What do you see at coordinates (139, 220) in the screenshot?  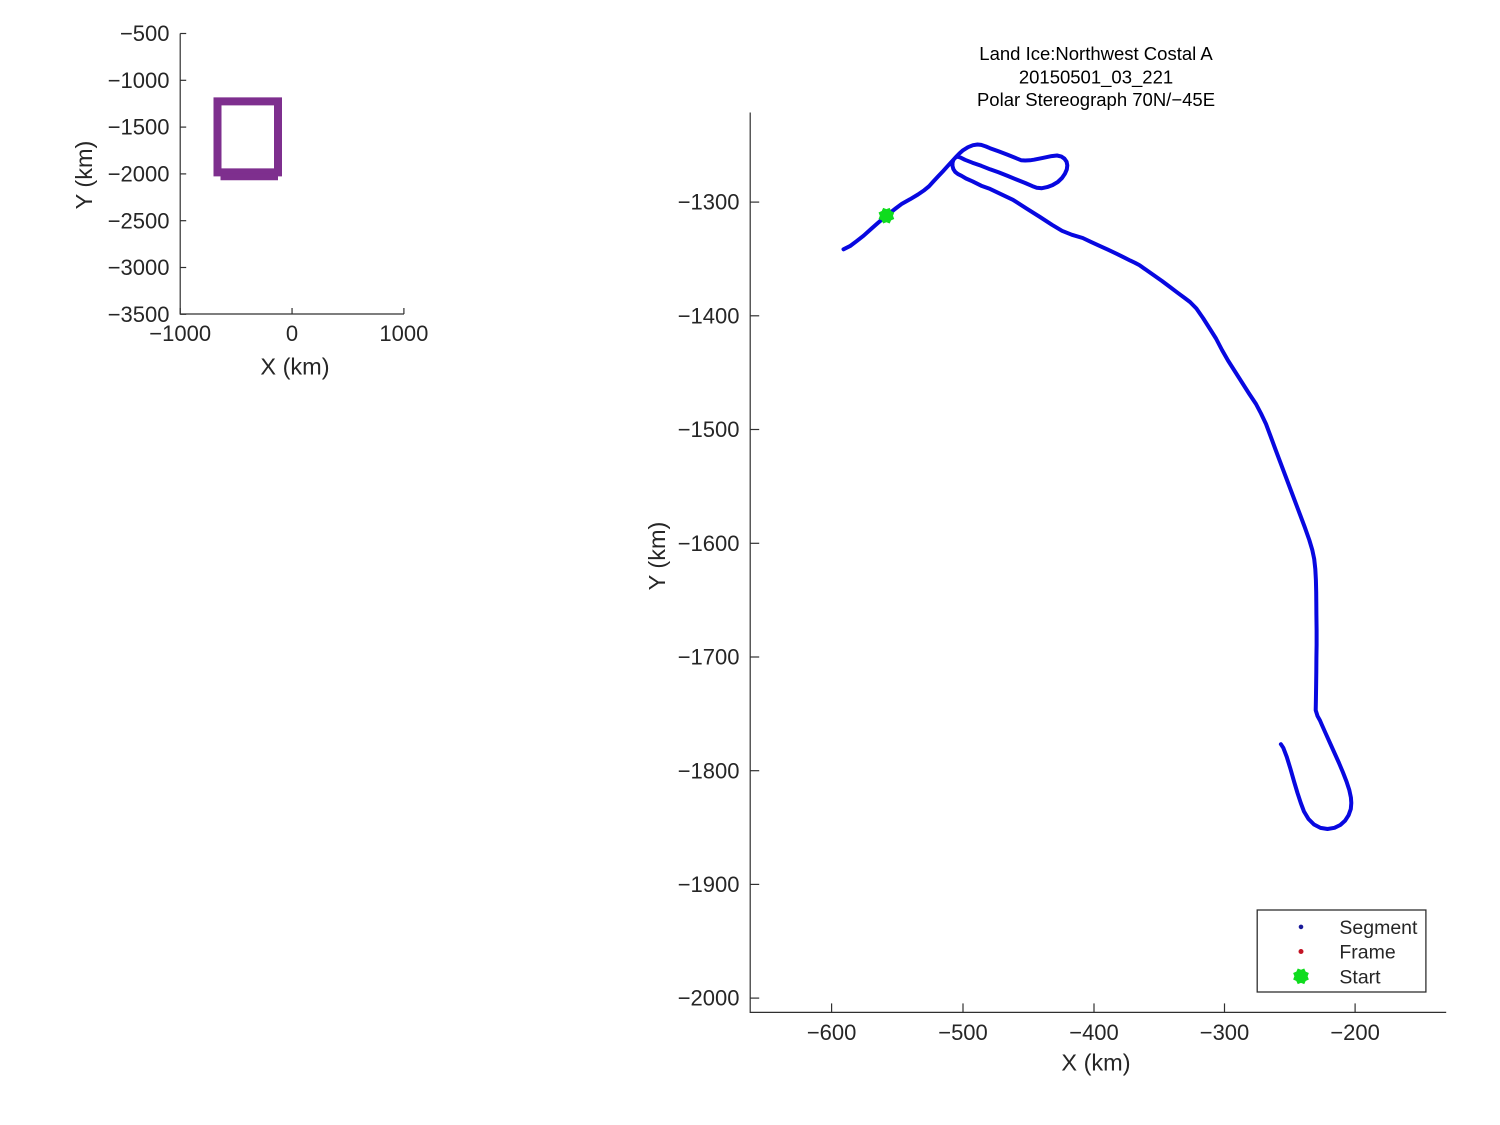 I see `svg-text: −2500` at bounding box center [139, 220].